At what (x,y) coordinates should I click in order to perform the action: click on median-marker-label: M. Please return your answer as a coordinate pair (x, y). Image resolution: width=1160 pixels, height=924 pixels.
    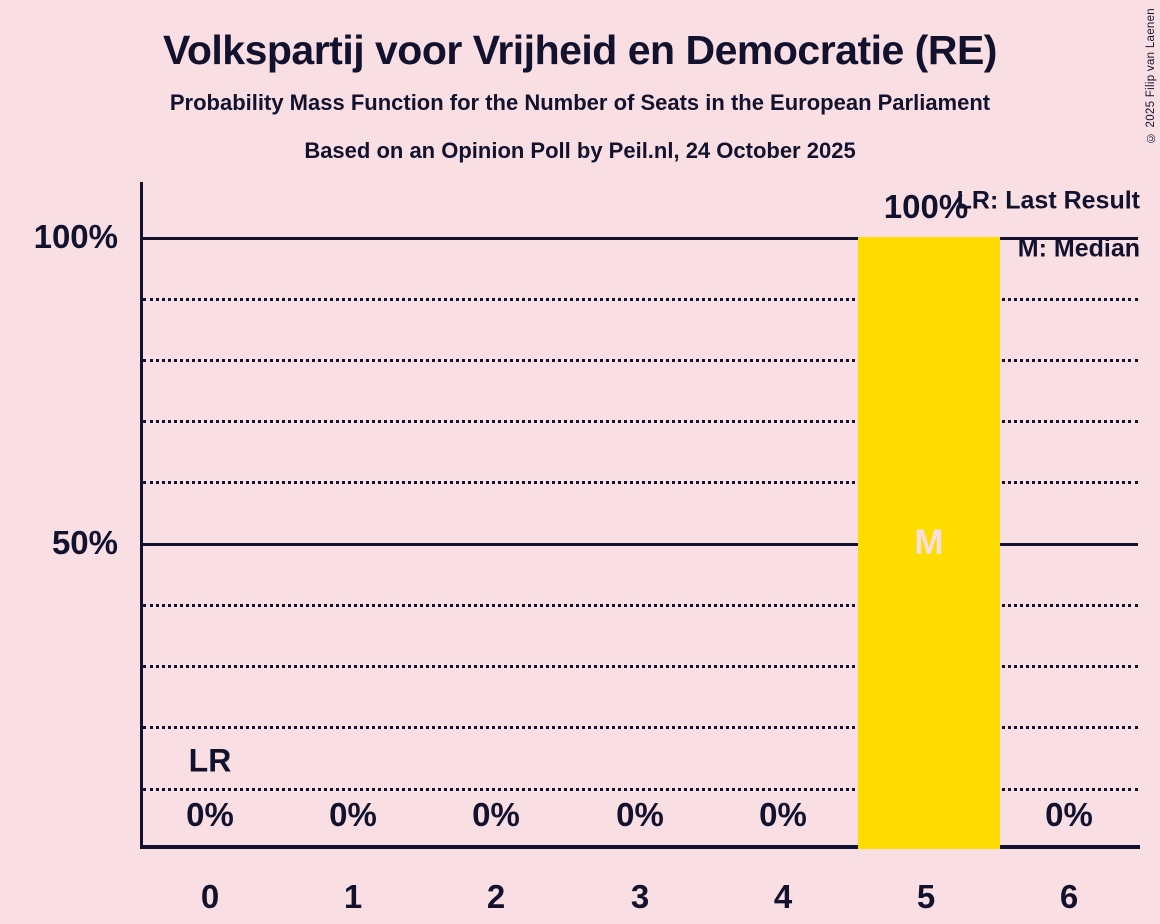
    Looking at the image, I should click on (929, 542).